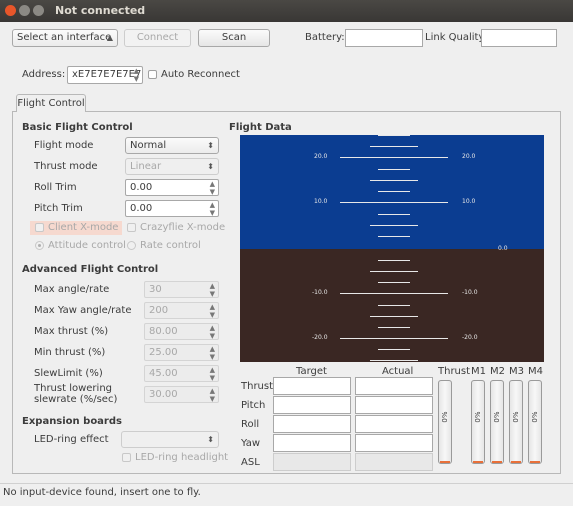 The image size is (573, 506). What do you see at coordinates (250, 462) in the screenshot?
I see `asl-row-label: ASL` at bounding box center [250, 462].